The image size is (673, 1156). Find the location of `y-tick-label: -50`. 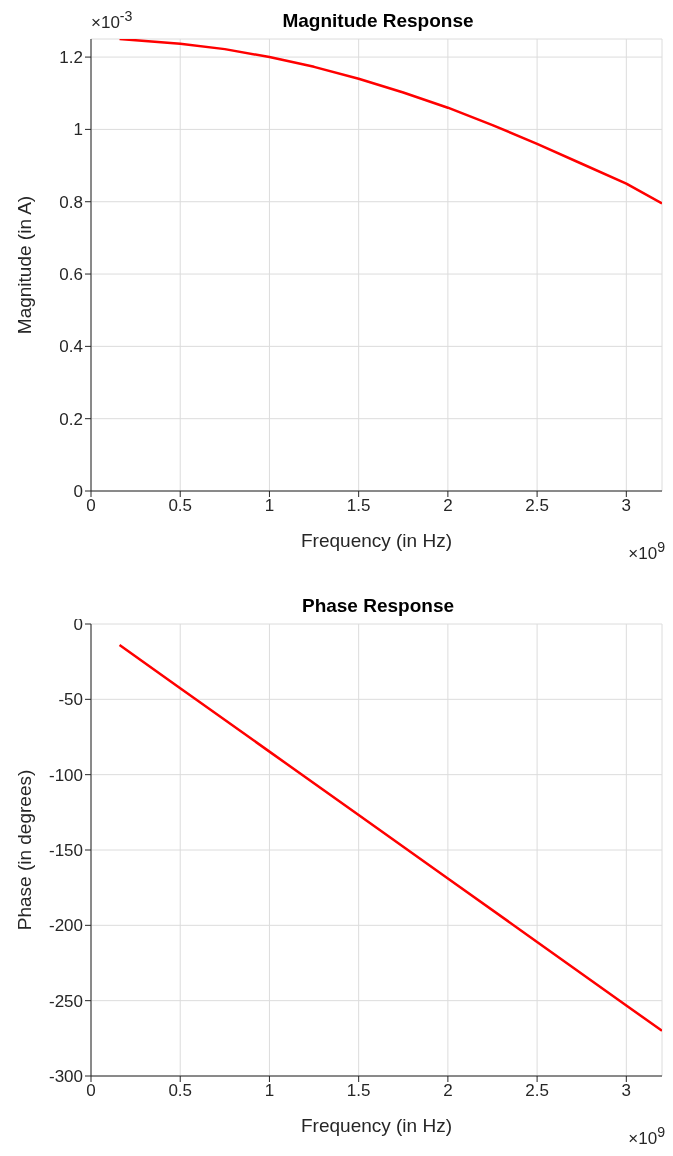

y-tick-label: -50 is located at coordinates (70, 700).